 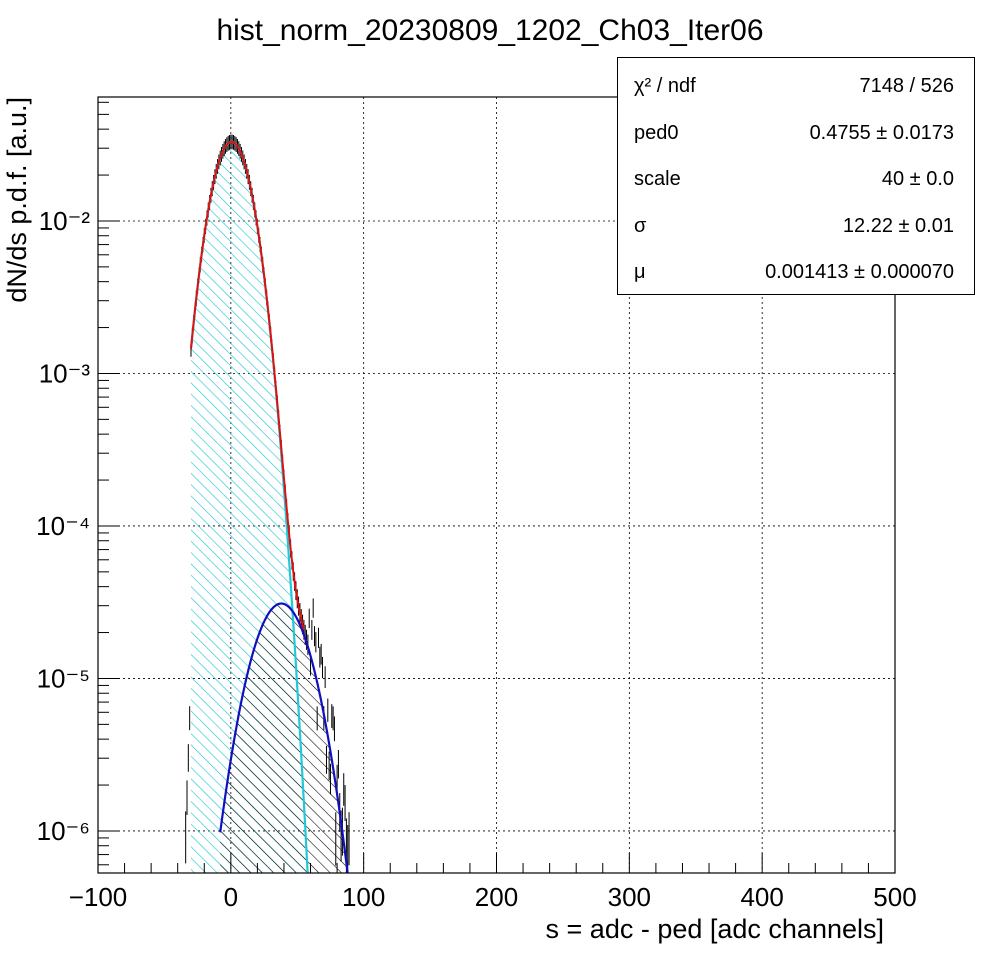 I want to click on plot-area, so click(x=267, y=503).